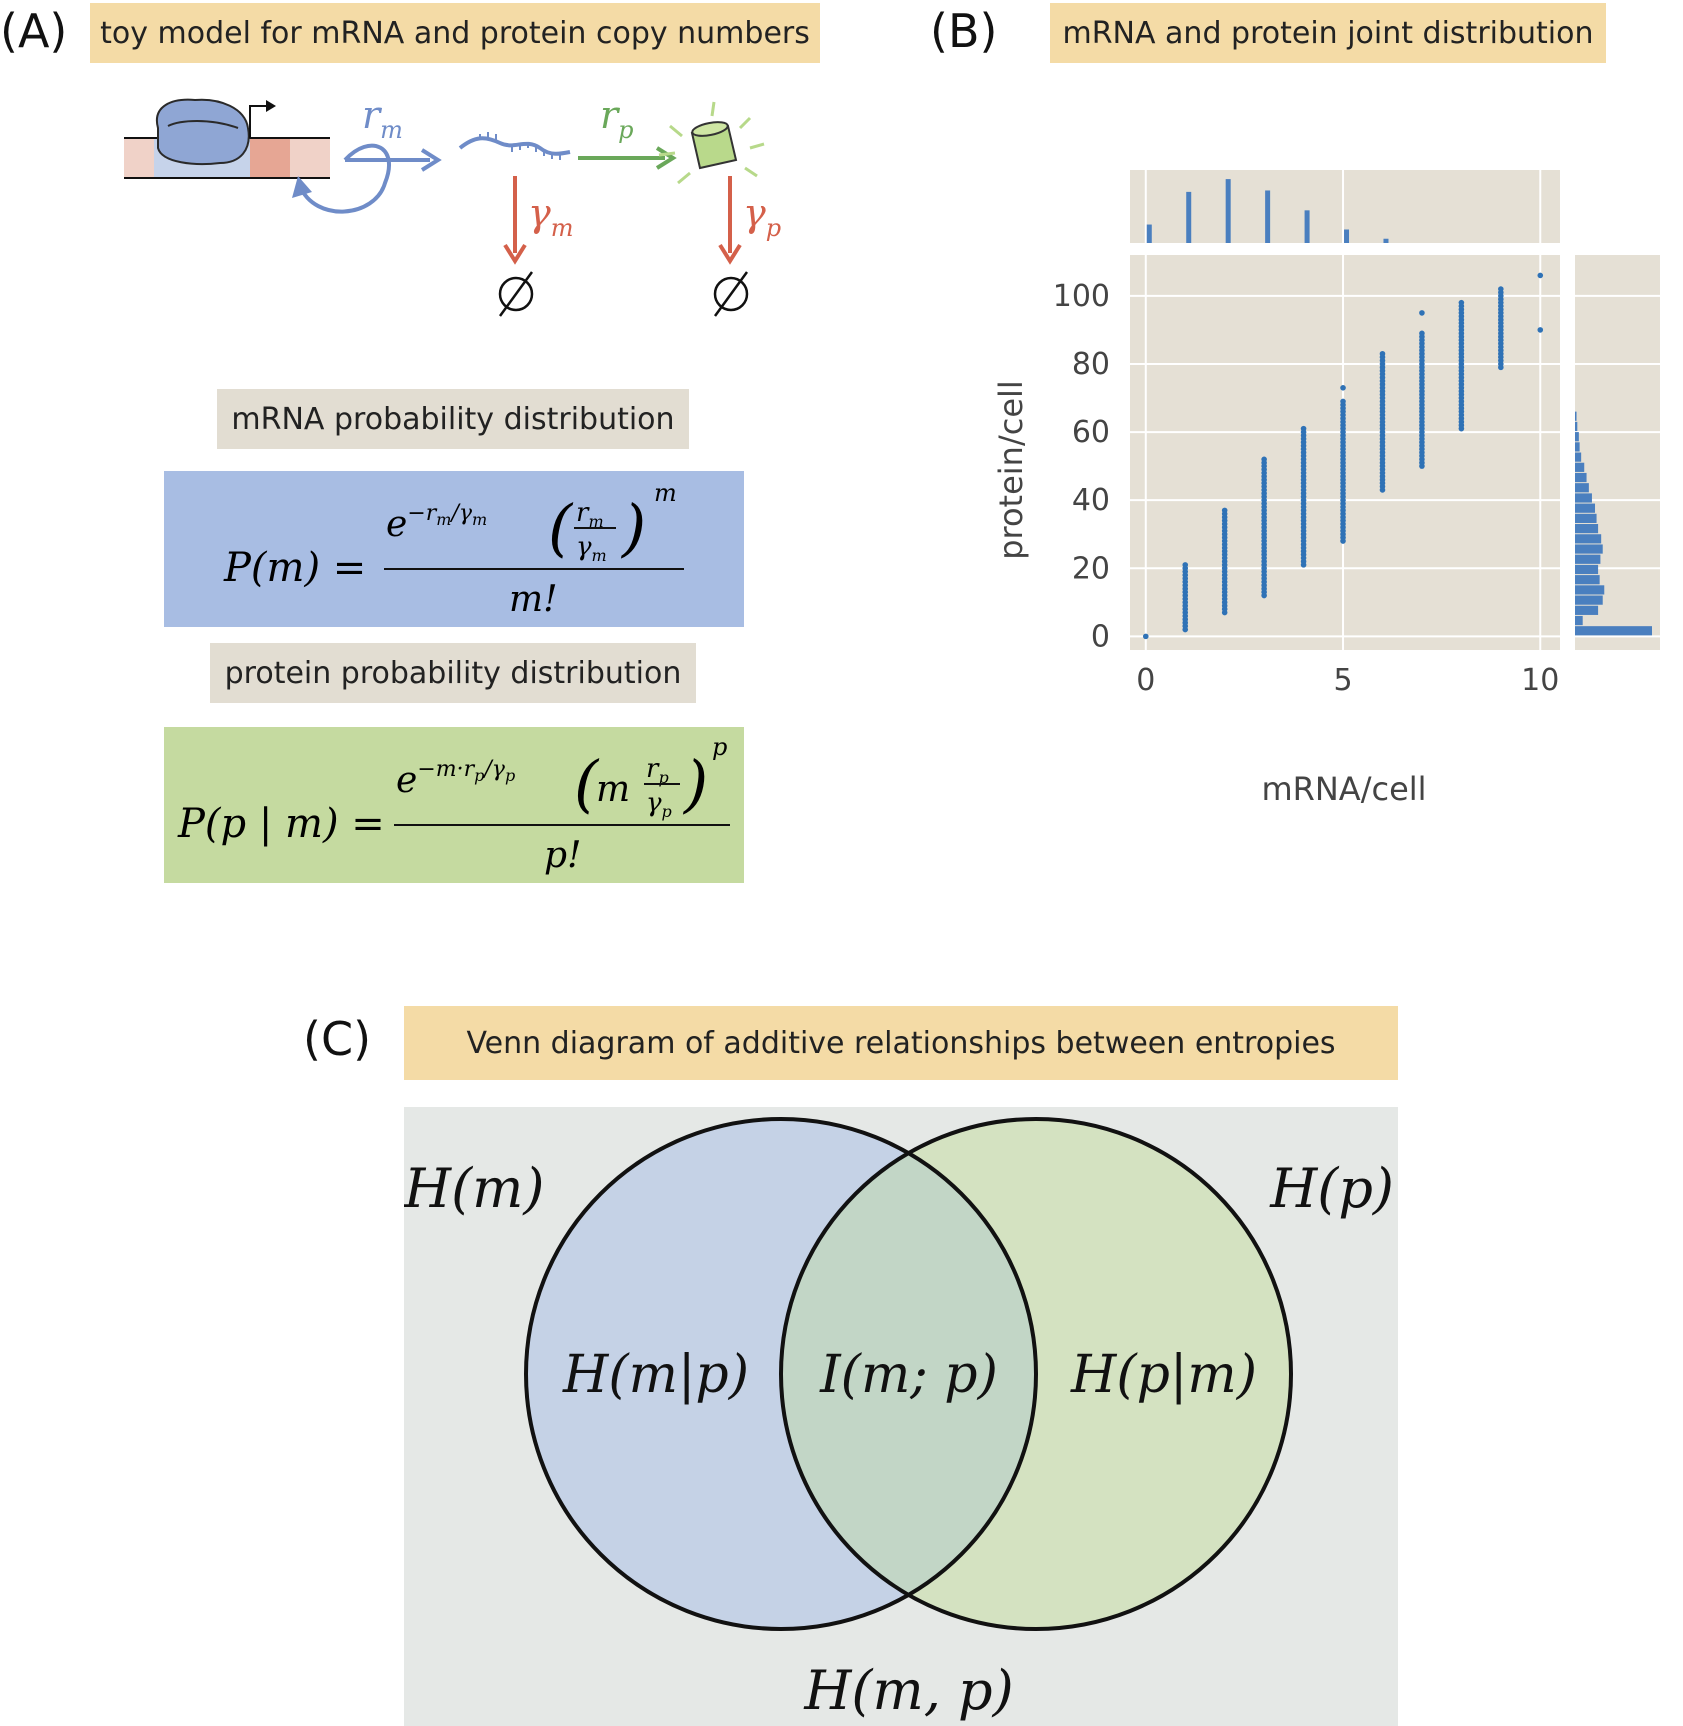  I want to click on protein-eq-exp: e−m·rp/γp, so click(455, 779).